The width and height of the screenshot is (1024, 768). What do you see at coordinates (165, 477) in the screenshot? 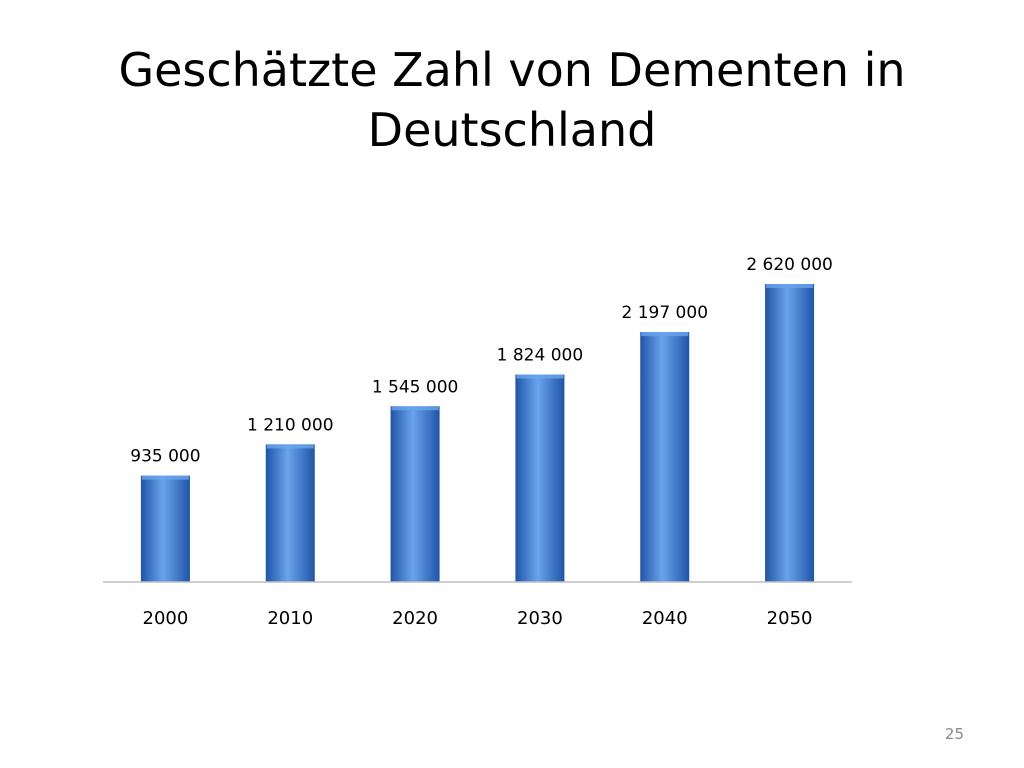
I see `bar-top-2000` at bounding box center [165, 477].